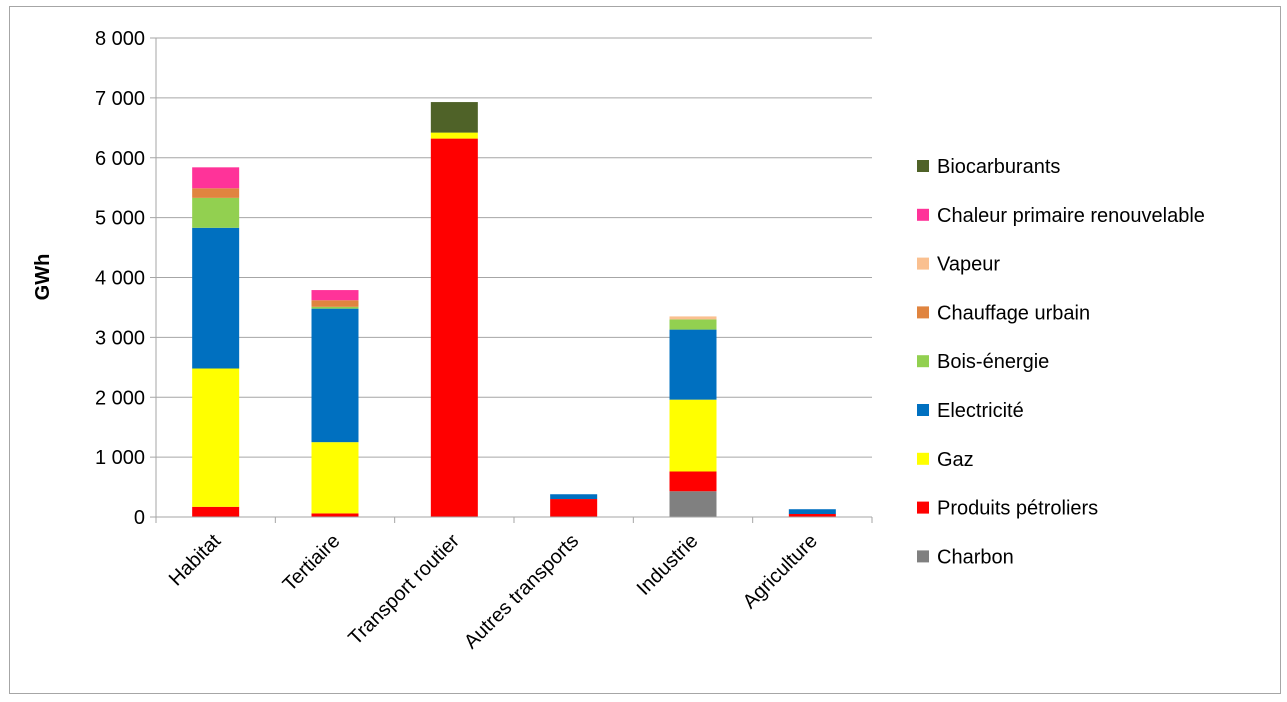  What do you see at coordinates (195, 560) in the screenshot?
I see `x-tick-label: Habitat` at bounding box center [195, 560].